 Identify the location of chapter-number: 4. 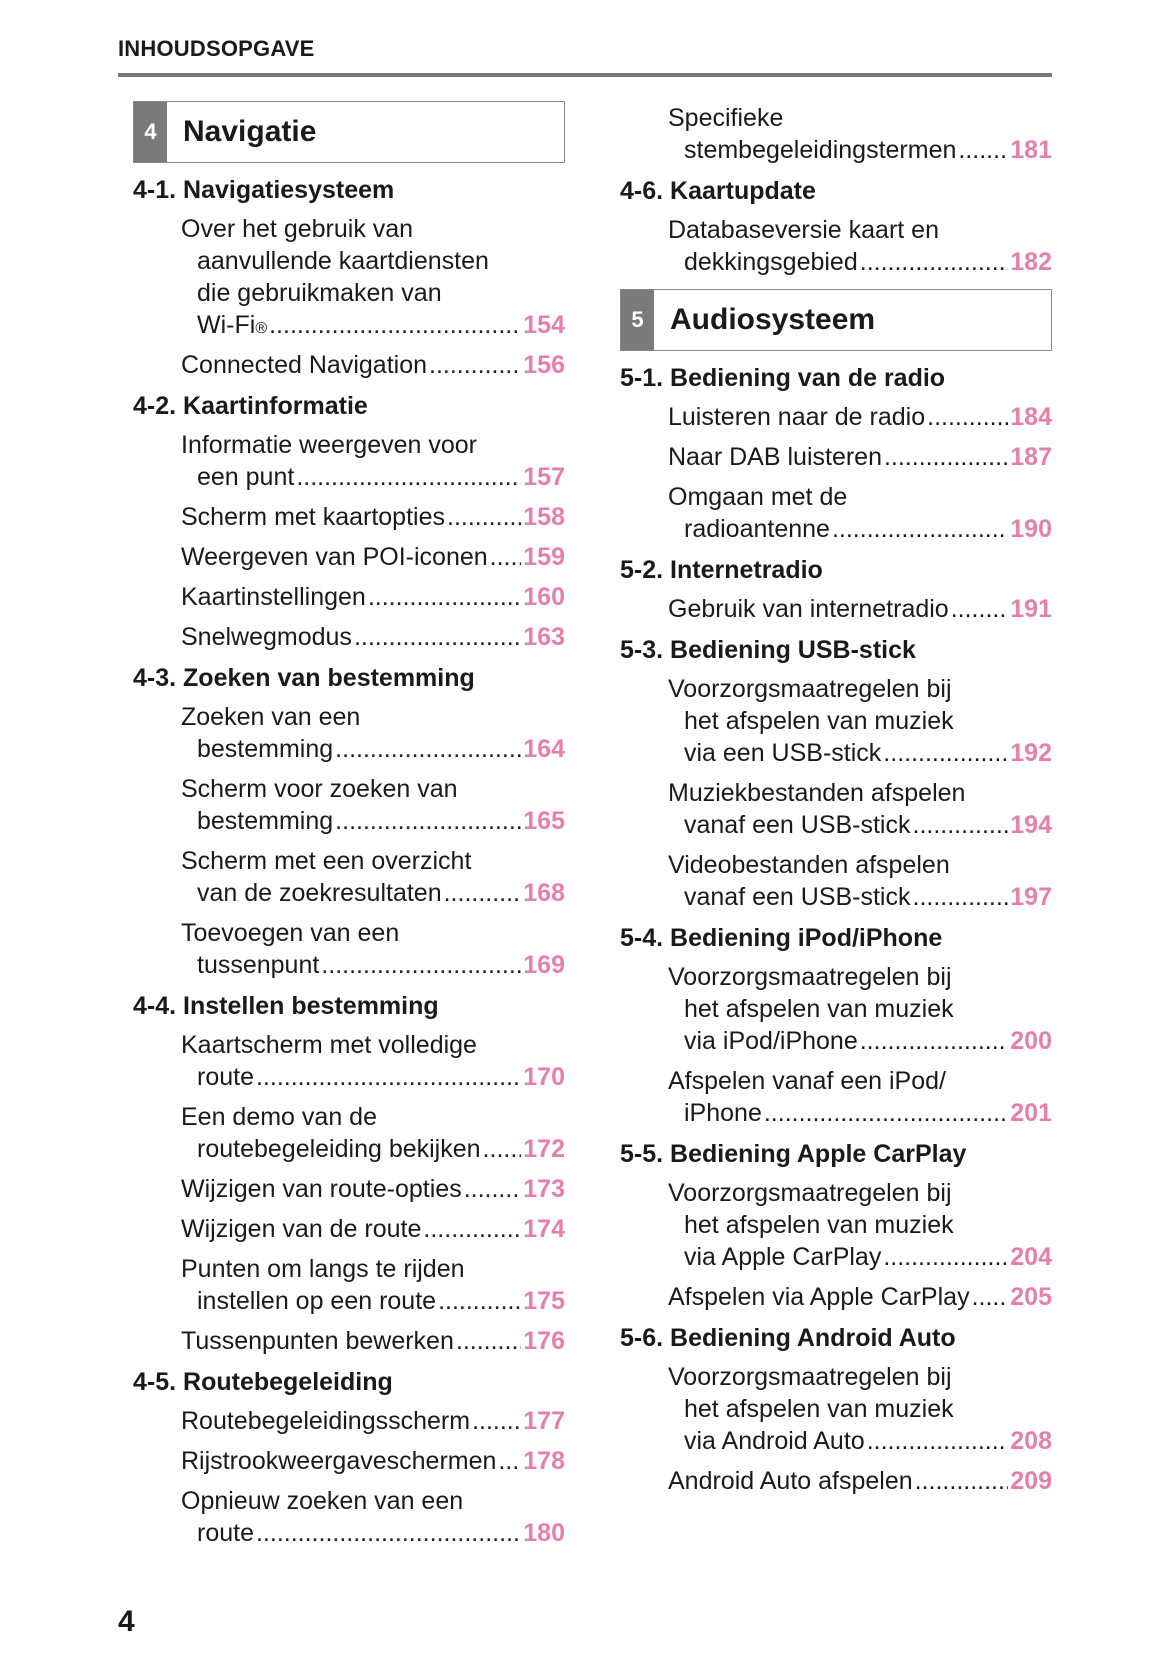
(150, 132).